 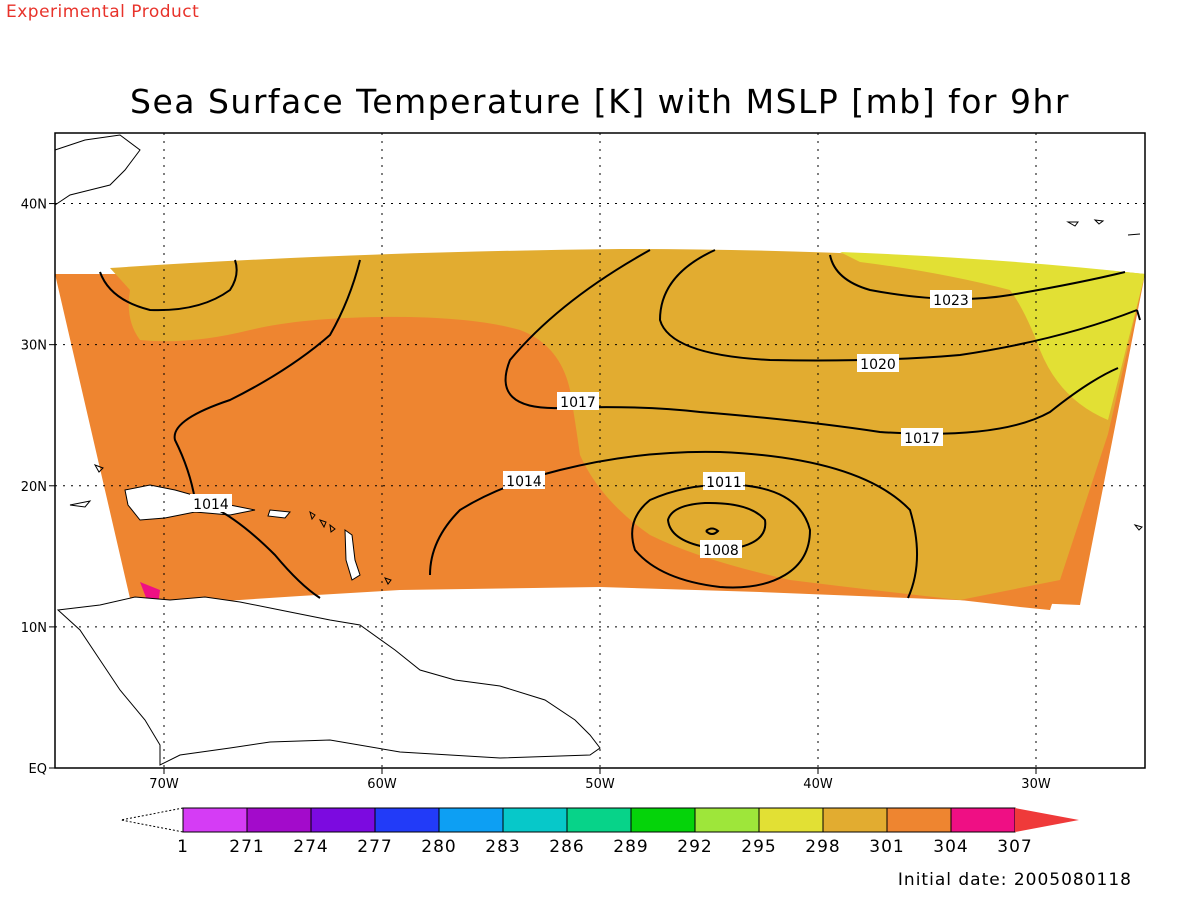 I want to click on coast-south-america, so click(x=328, y=681).